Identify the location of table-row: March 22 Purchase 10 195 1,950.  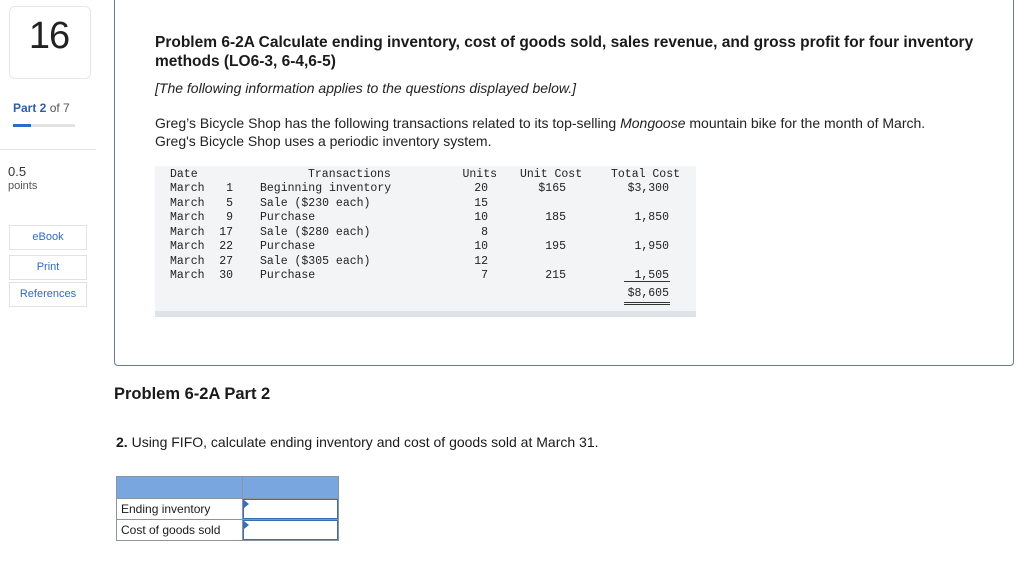
(425, 247).